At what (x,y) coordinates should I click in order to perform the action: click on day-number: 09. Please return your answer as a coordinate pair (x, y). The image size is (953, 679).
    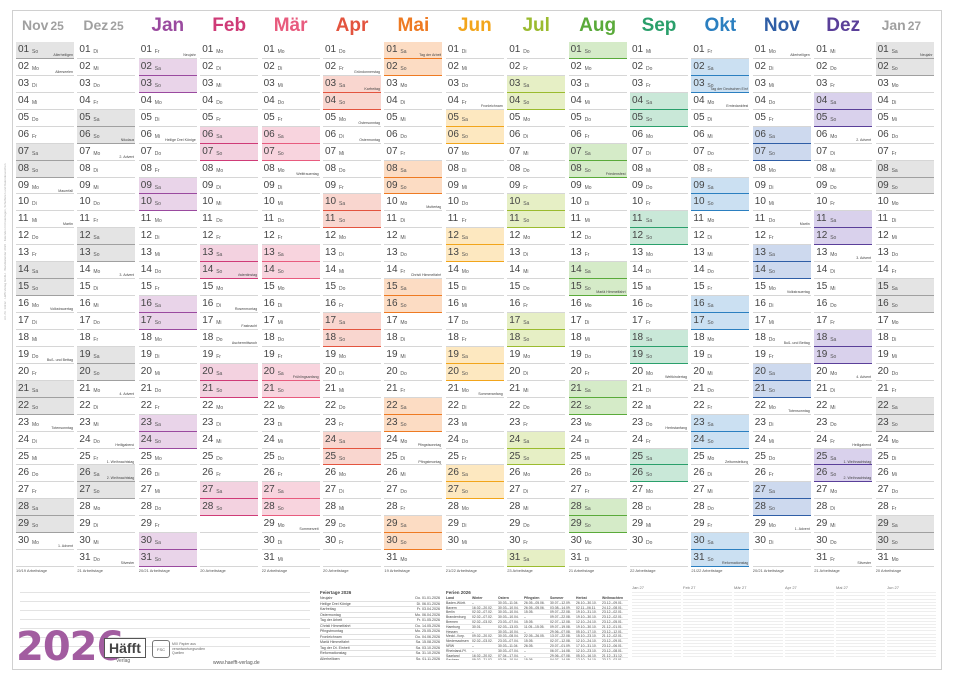
    Looking at the image, I should click on (208, 185).